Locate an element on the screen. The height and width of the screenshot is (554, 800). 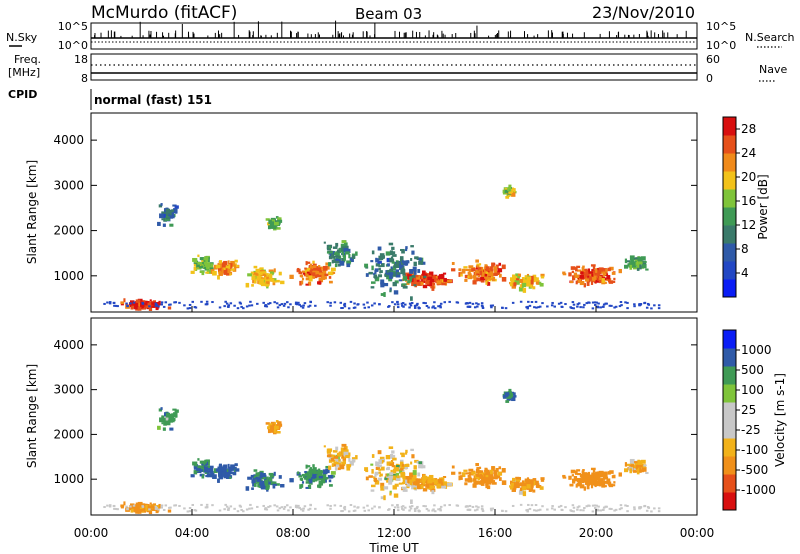
x-tick-label: 04:00 is located at coordinates (192, 533).